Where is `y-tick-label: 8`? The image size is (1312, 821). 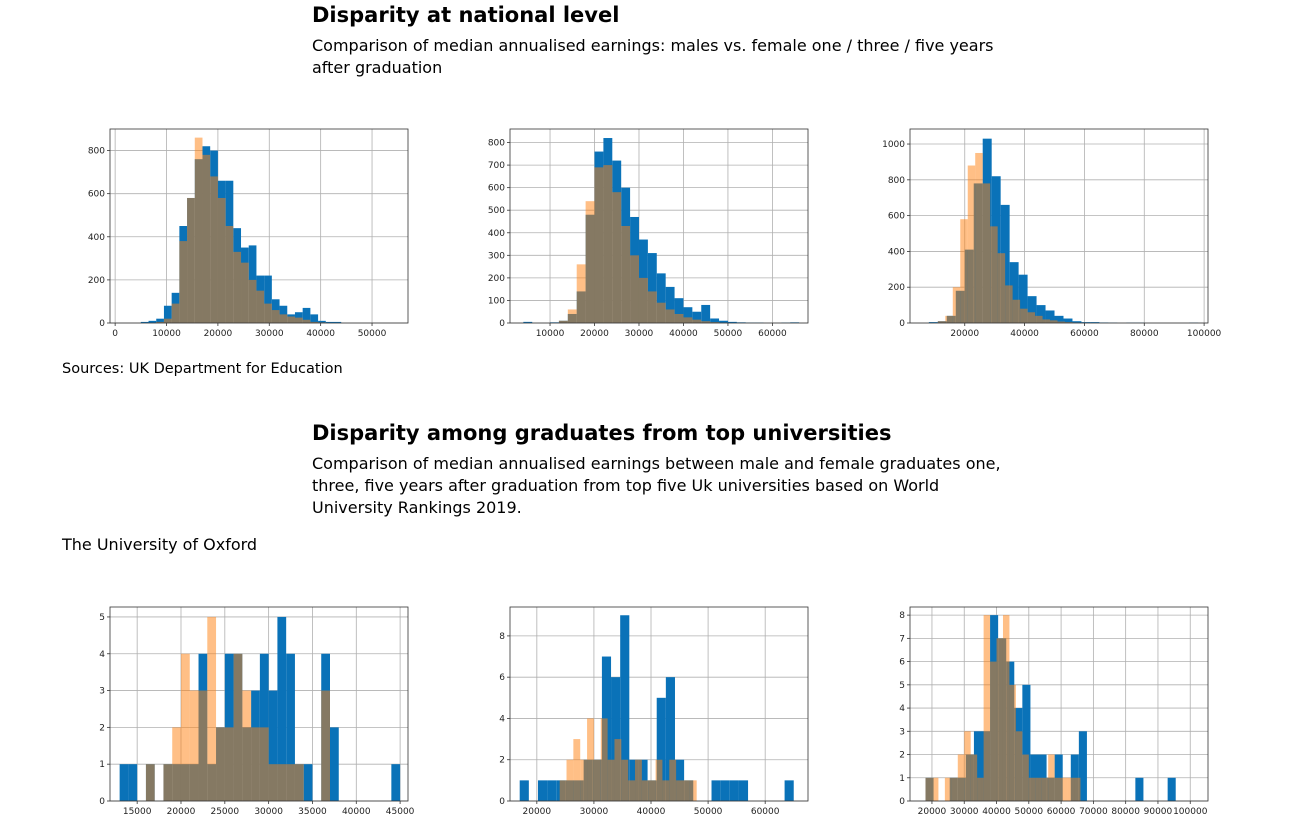 y-tick-label: 8 is located at coordinates (902, 616).